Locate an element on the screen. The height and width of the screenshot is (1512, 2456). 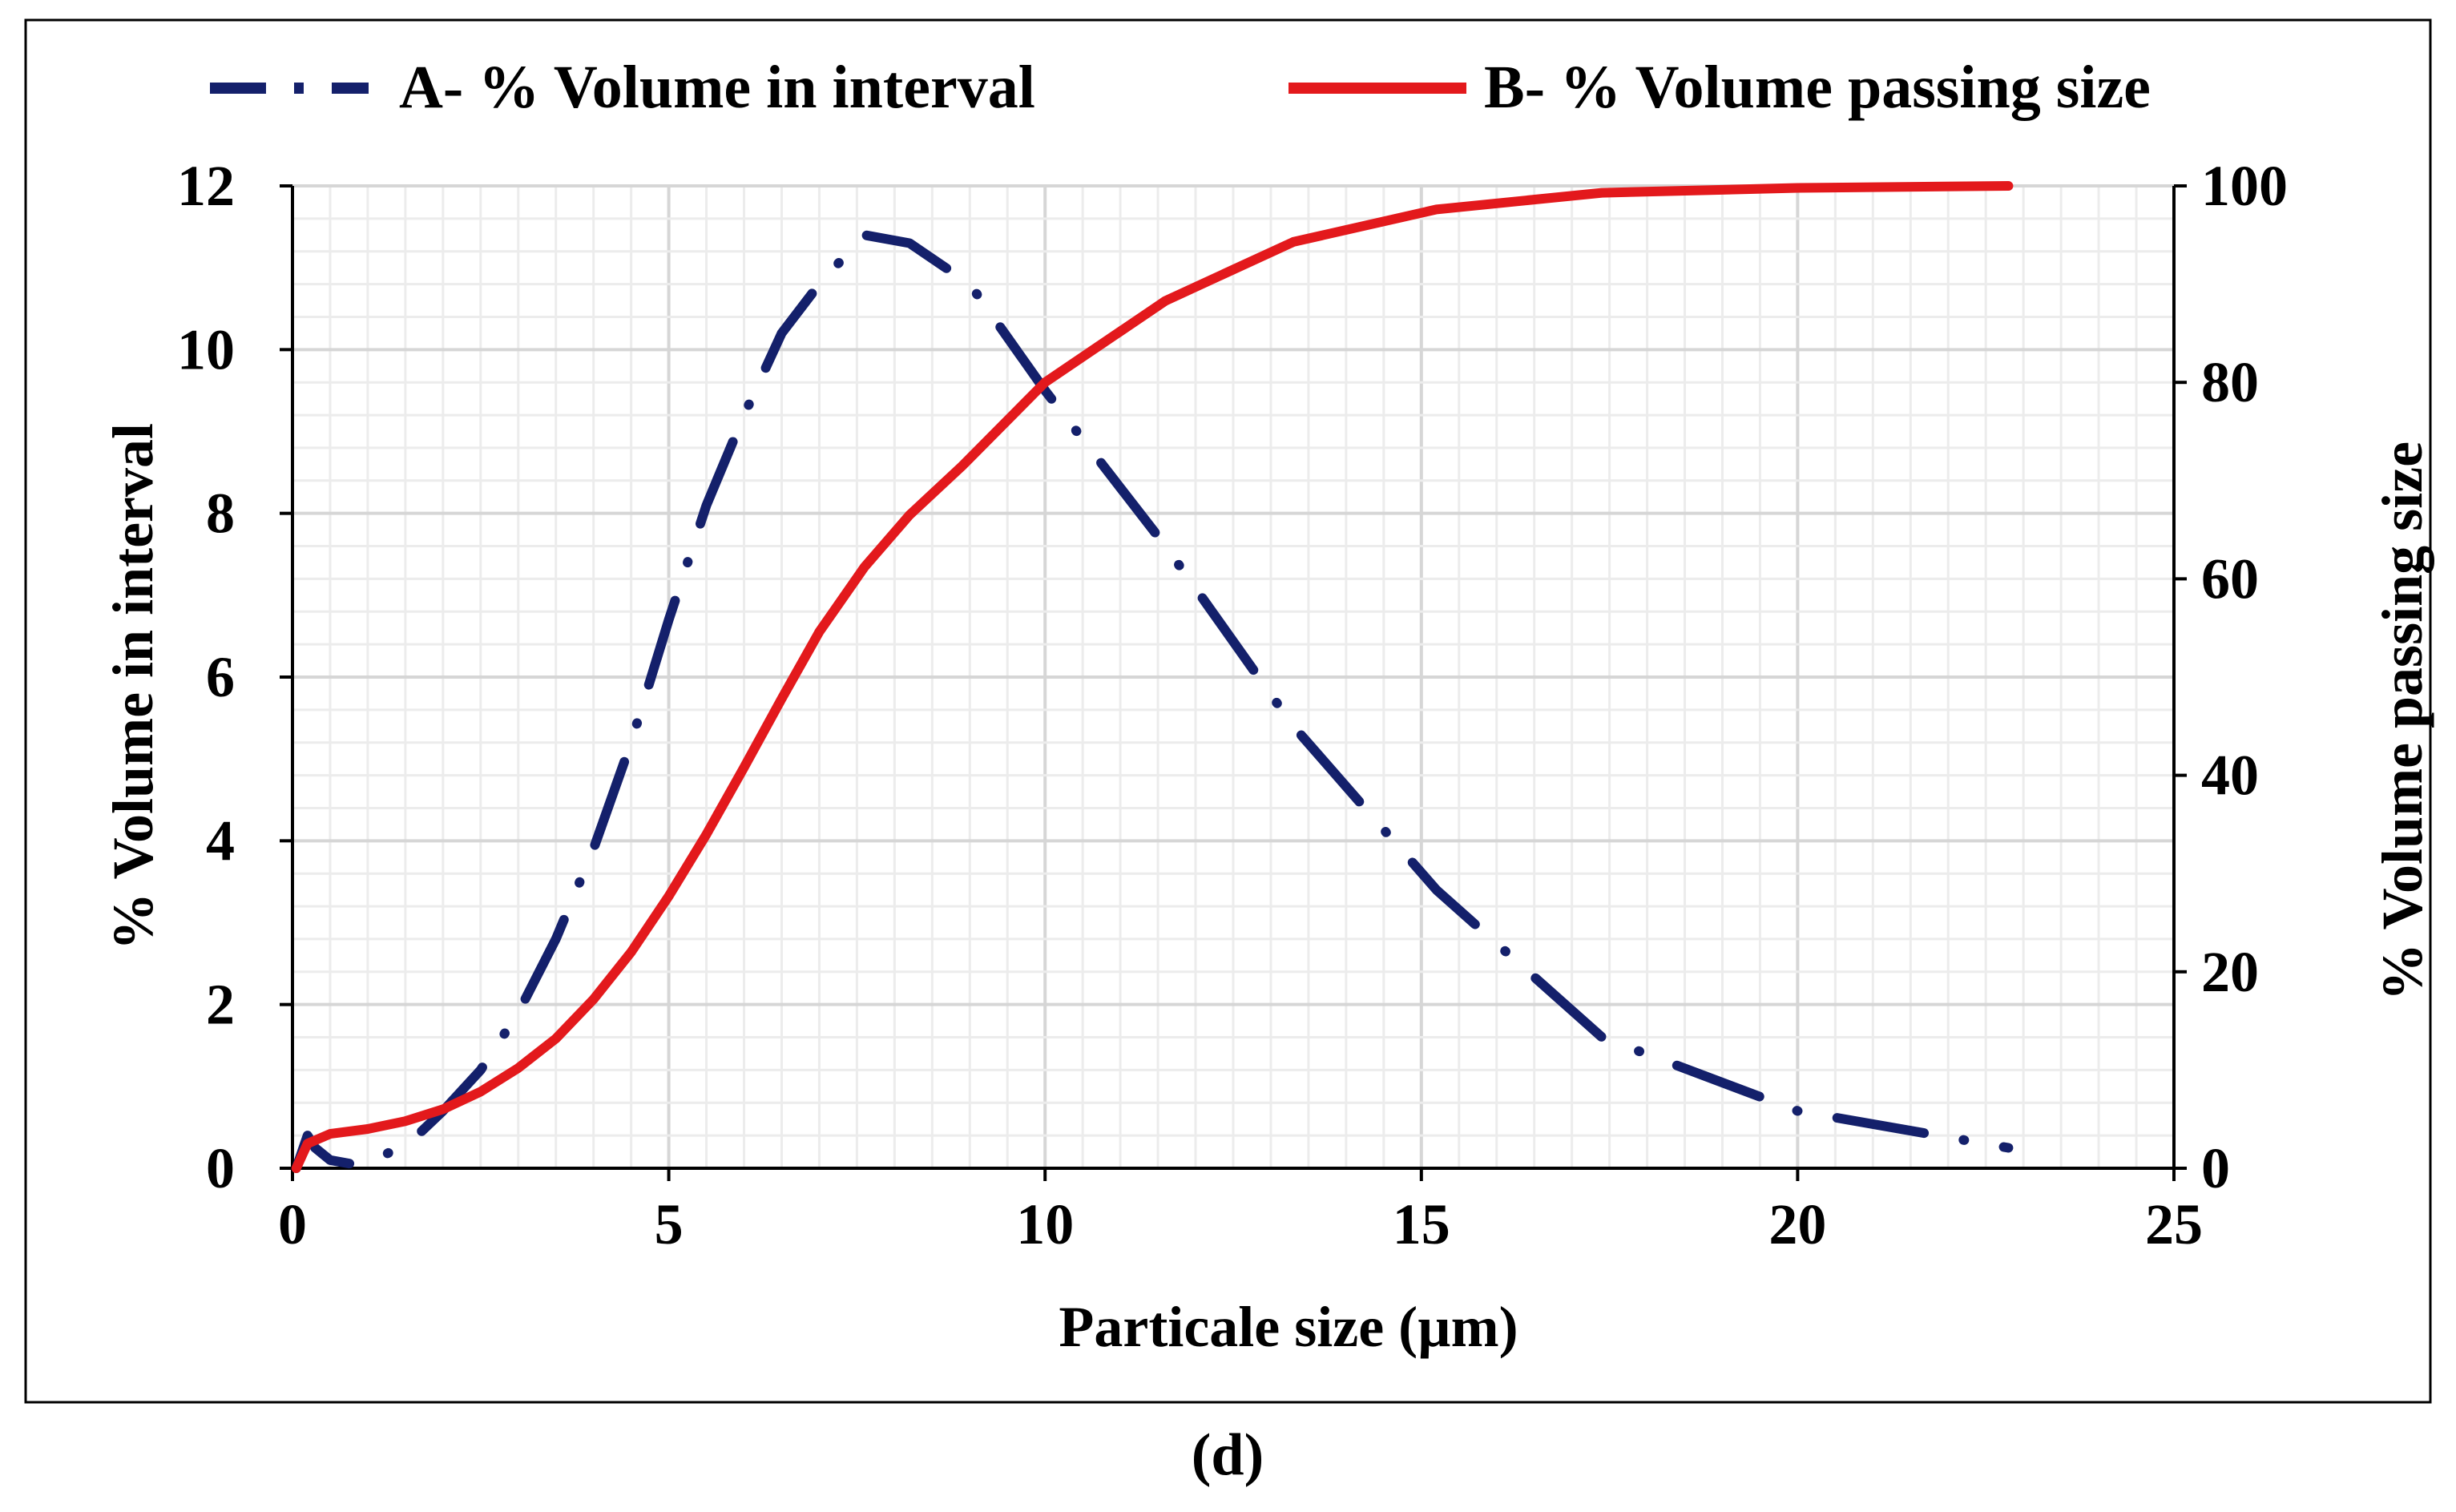
x-tick-label: 20 is located at coordinates (1797, 1224).